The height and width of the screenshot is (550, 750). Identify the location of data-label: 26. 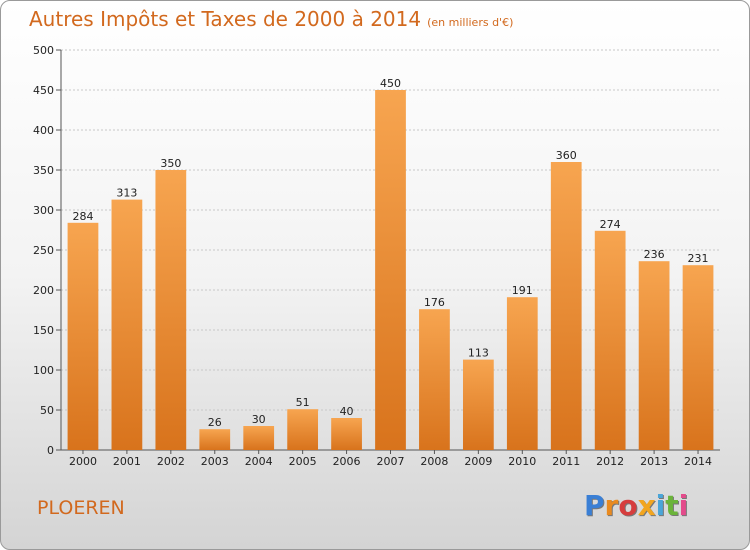
(215, 422).